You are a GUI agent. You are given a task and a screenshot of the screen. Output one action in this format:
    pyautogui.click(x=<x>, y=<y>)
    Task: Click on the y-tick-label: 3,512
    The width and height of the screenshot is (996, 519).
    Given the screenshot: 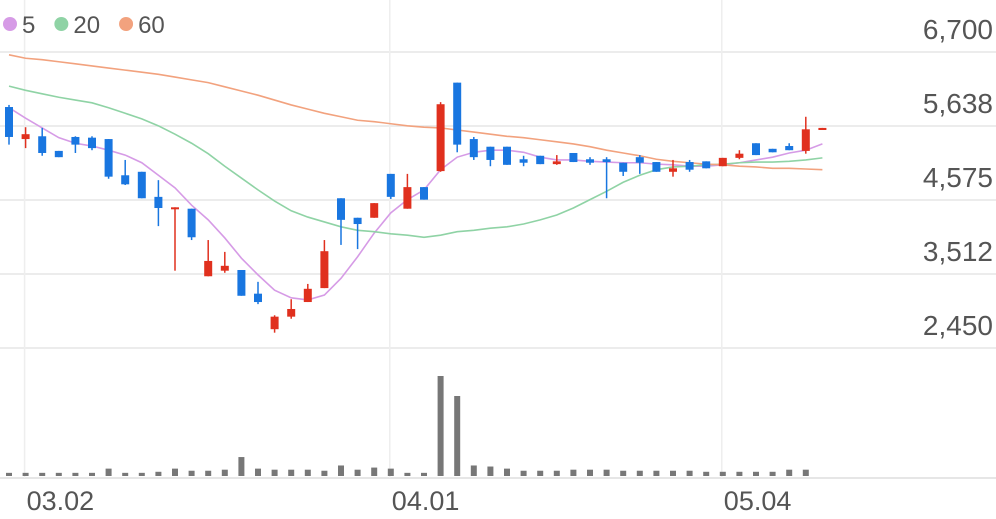 What is the action you would take?
    pyautogui.click(x=958, y=251)
    